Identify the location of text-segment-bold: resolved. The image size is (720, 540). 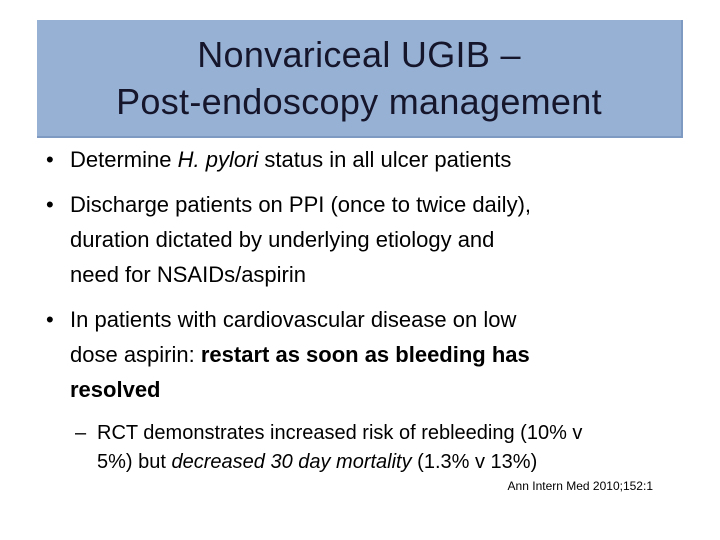
(115, 389).